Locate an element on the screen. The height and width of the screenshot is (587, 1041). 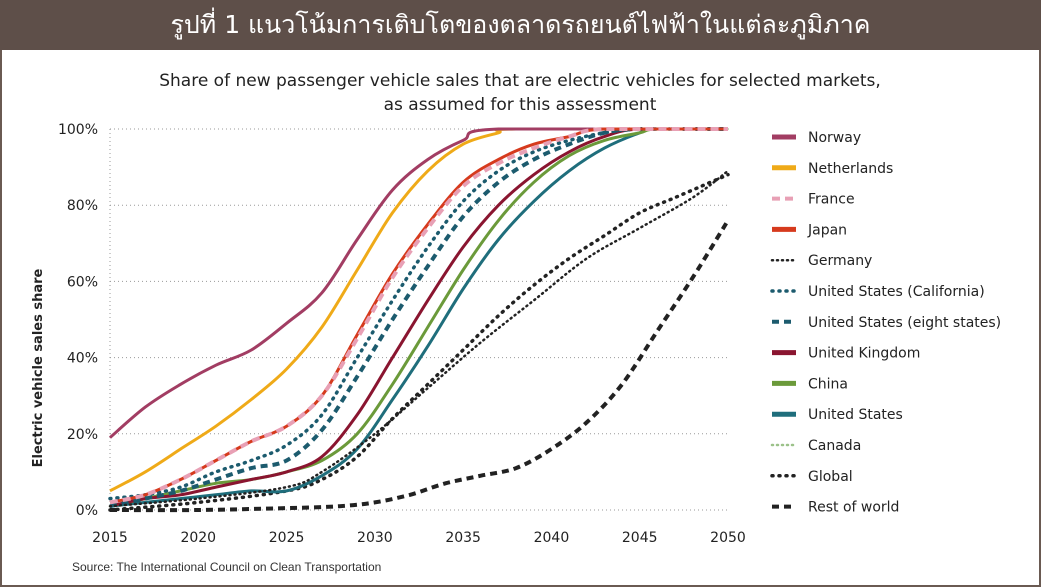
legend-label: France is located at coordinates (831, 200).